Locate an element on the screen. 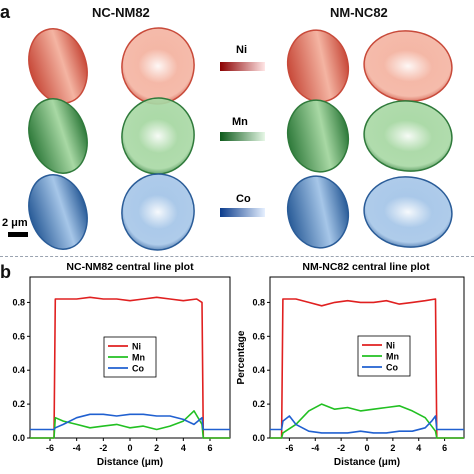 The height and width of the screenshot is (474, 474). panel-a-letter: a is located at coordinates (5, 12).